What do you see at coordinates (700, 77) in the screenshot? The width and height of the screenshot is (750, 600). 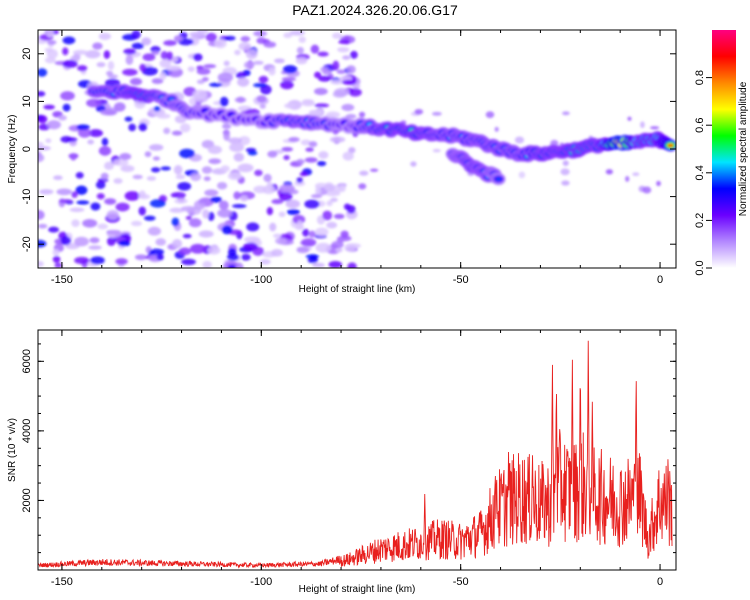 I see `colorbar-tick-label: 0.8` at bounding box center [700, 77].